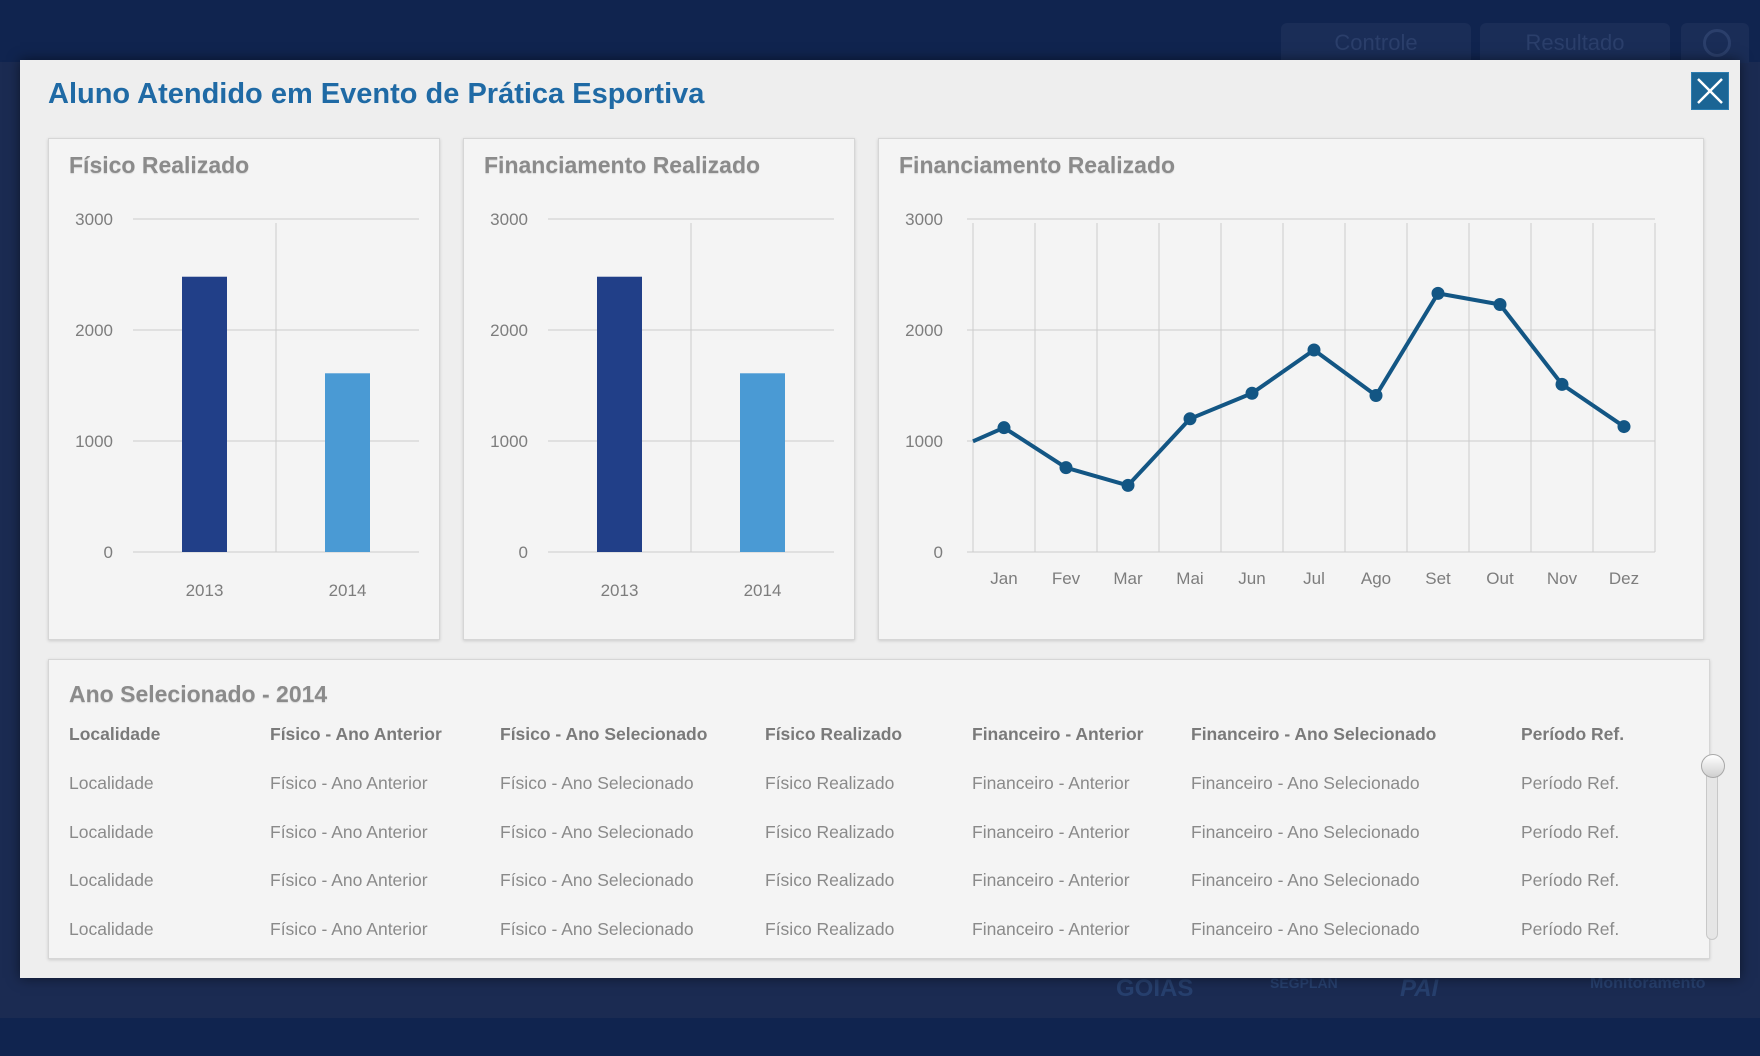 This screenshot has width=1760, height=1056. Describe the element at coordinates (1066, 578) in the screenshot. I see `x-tick-label: Fev` at that location.